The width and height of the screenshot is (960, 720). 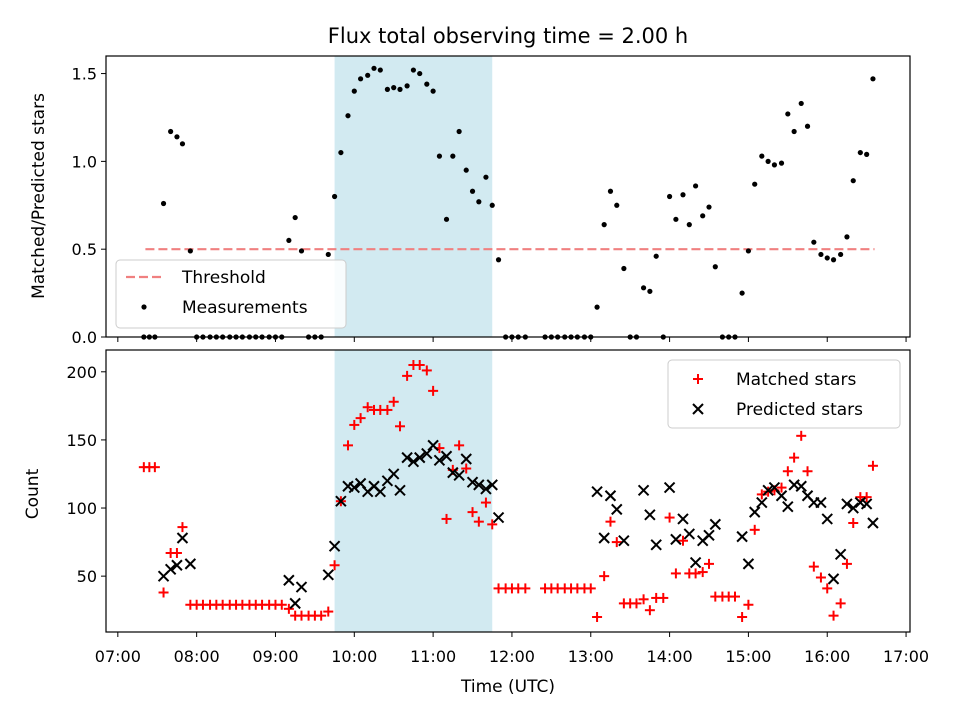 I want to click on x-tick-label: 07:00, so click(x=118, y=656).